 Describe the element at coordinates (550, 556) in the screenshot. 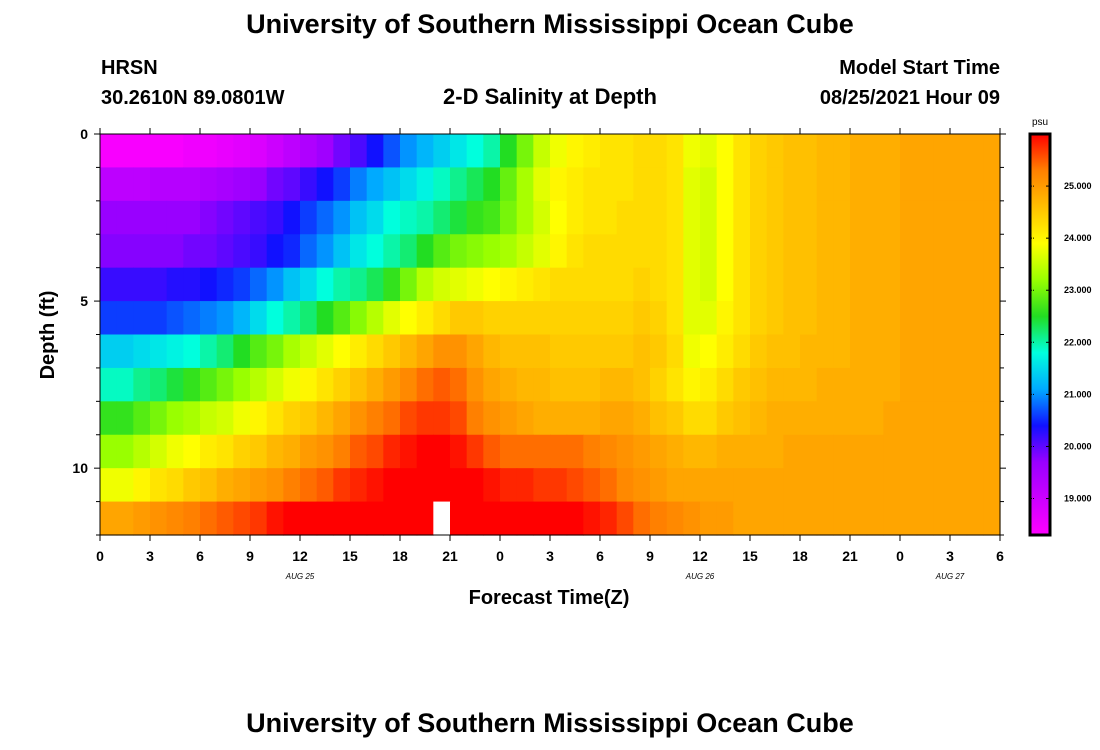

I see `x-tick-label: 3` at that location.